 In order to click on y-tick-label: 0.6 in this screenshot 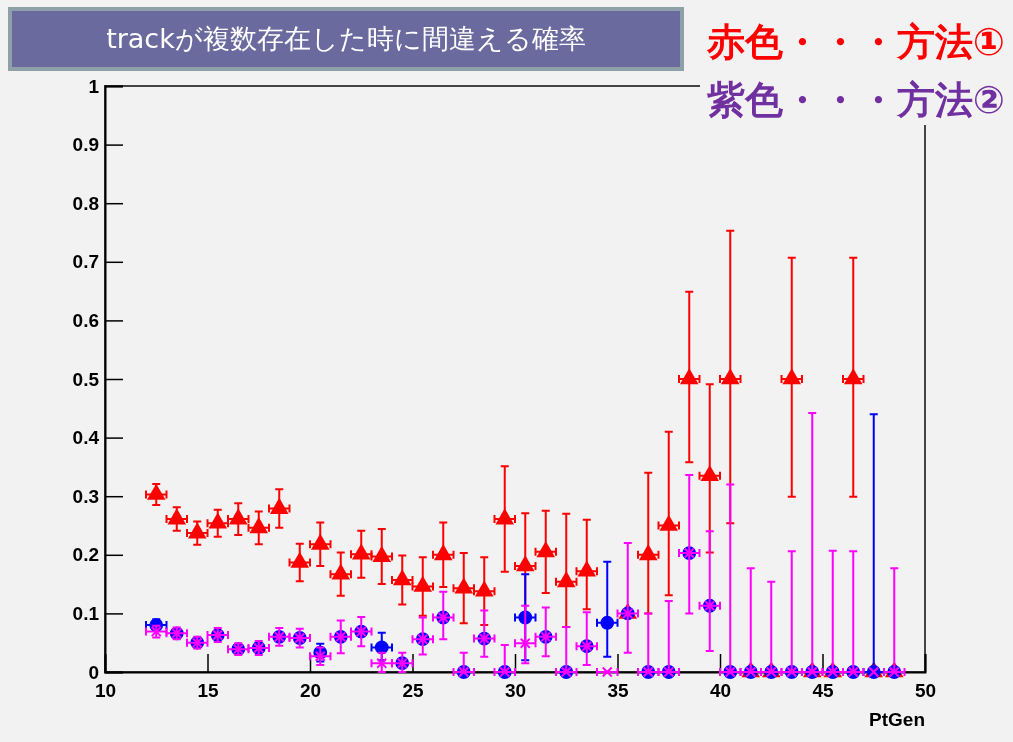, I will do `click(85, 320)`.